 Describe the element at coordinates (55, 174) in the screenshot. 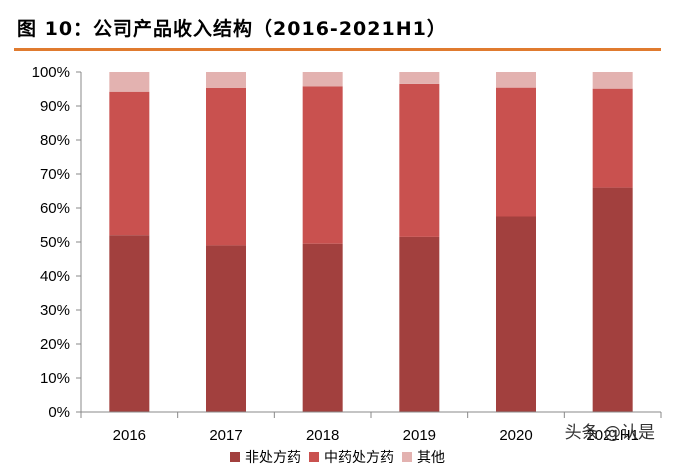

I see `y-tick-label: 70%` at that location.